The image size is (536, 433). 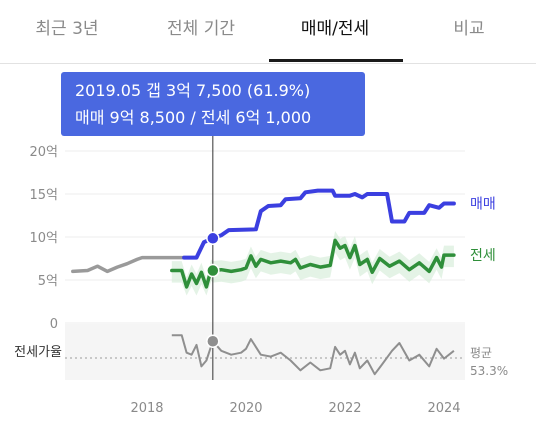 What do you see at coordinates (201, 29) in the screenshot?
I see `tab-all-period: 전체 기간` at bounding box center [201, 29].